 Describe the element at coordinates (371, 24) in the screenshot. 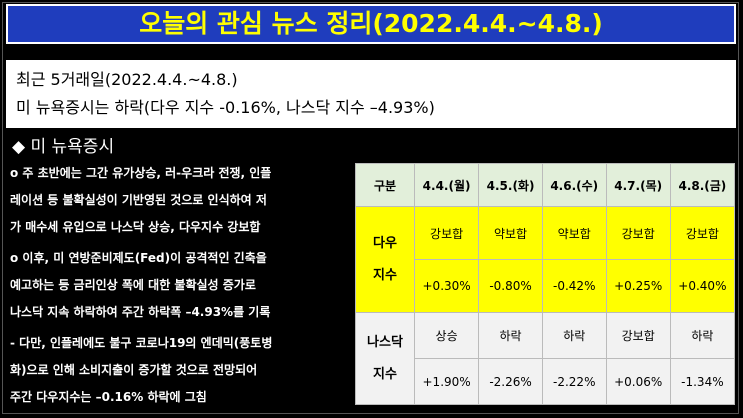

I see `title: 오늘의 관심 뉴스 정리(2022.4.4.~4.8.)` at that location.